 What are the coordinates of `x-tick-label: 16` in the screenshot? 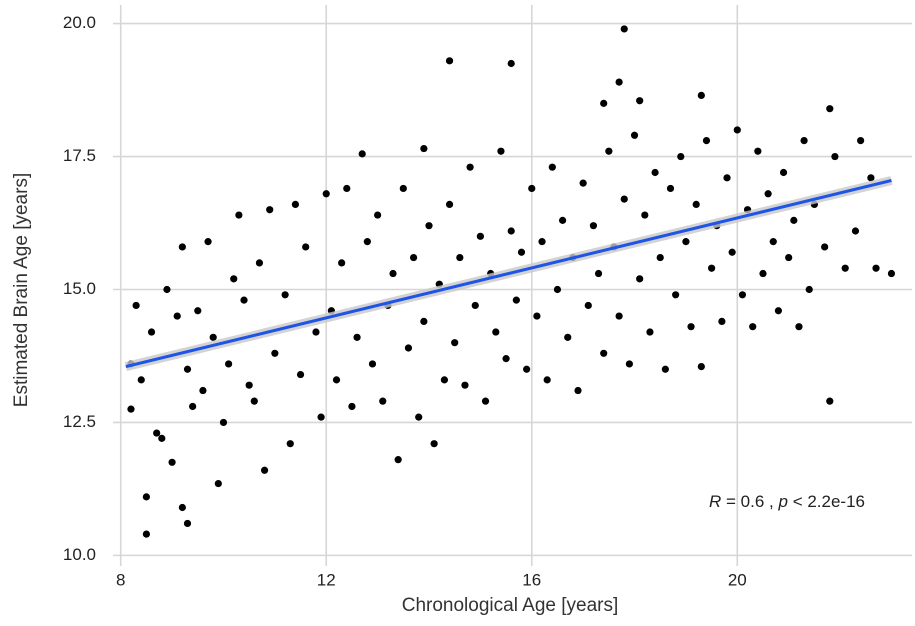 It's located at (531, 579).